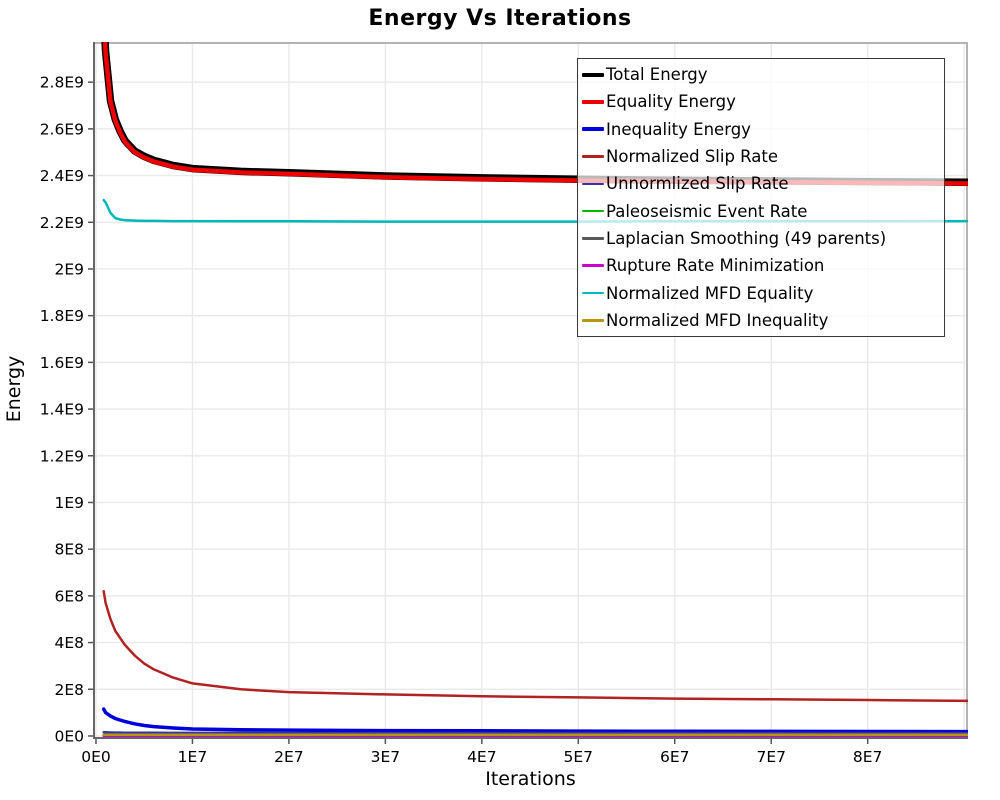 This screenshot has height=800, width=1000. I want to click on x-axis-title: Iterations, so click(530, 779).